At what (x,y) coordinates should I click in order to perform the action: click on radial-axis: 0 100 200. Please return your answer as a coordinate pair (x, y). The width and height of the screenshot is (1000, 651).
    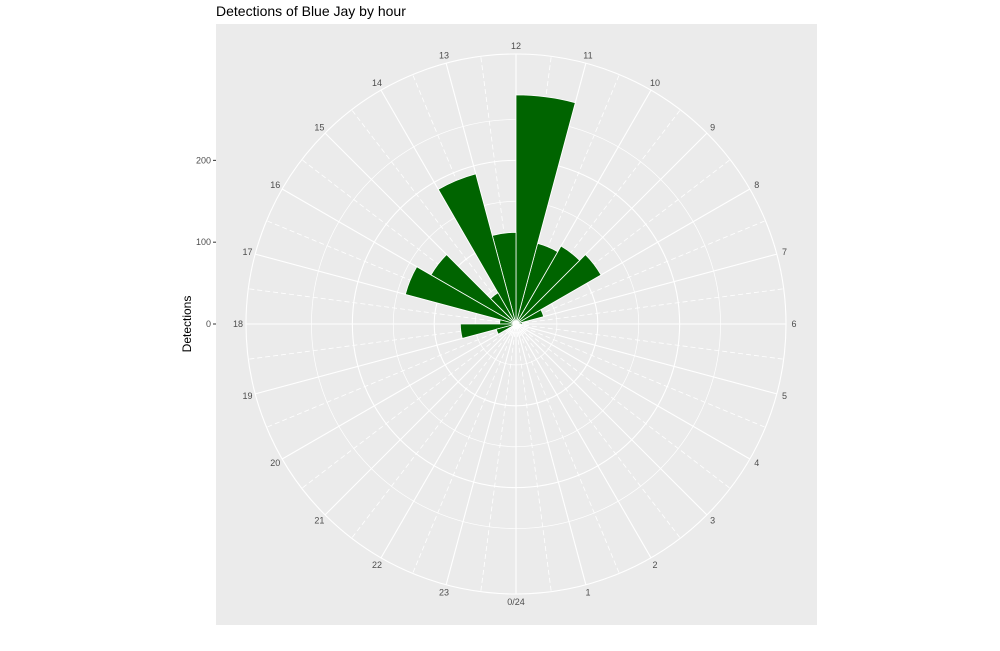
    Looking at the image, I should click on (206, 242).